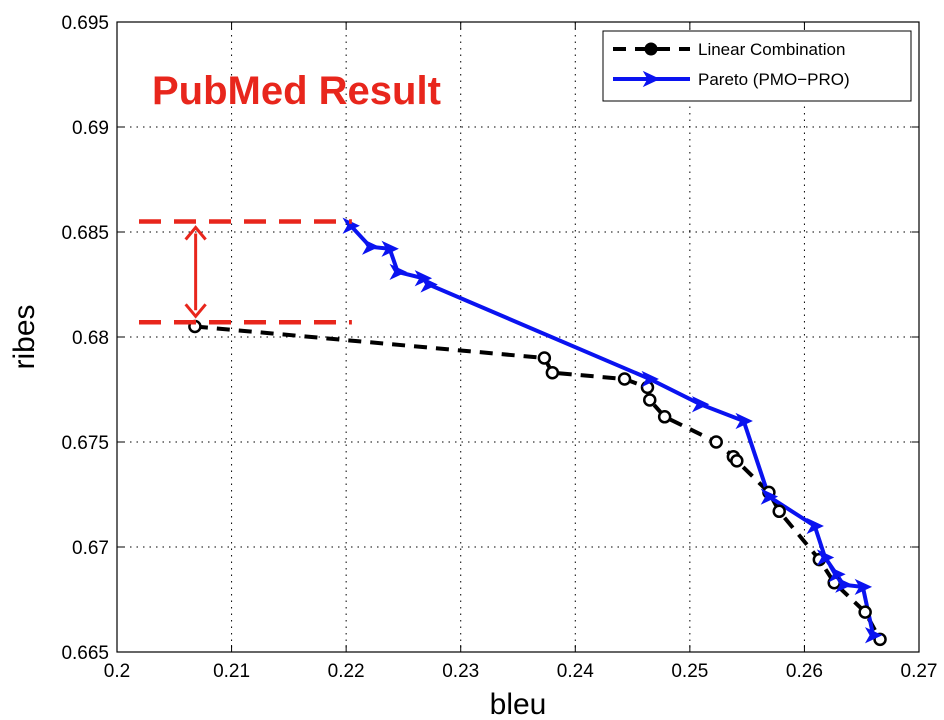 The width and height of the screenshot is (944, 720). I want to click on legend-label-pareto: Pareto (PMO−PRO), so click(774, 79).